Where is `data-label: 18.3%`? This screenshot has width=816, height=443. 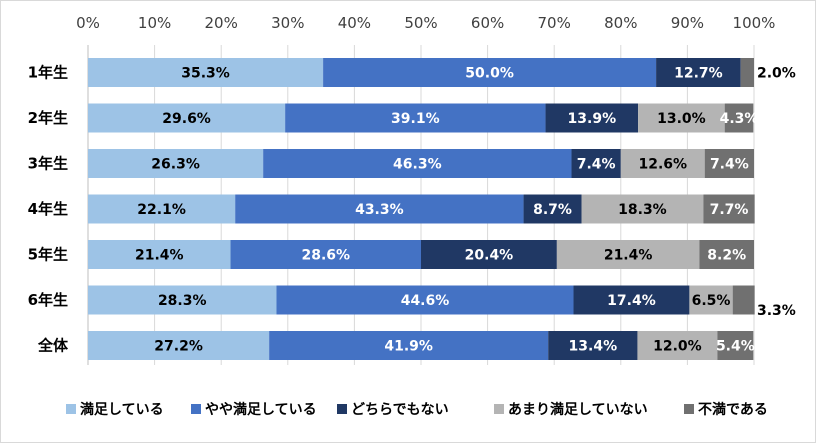 data-label: 18.3% is located at coordinates (642, 210).